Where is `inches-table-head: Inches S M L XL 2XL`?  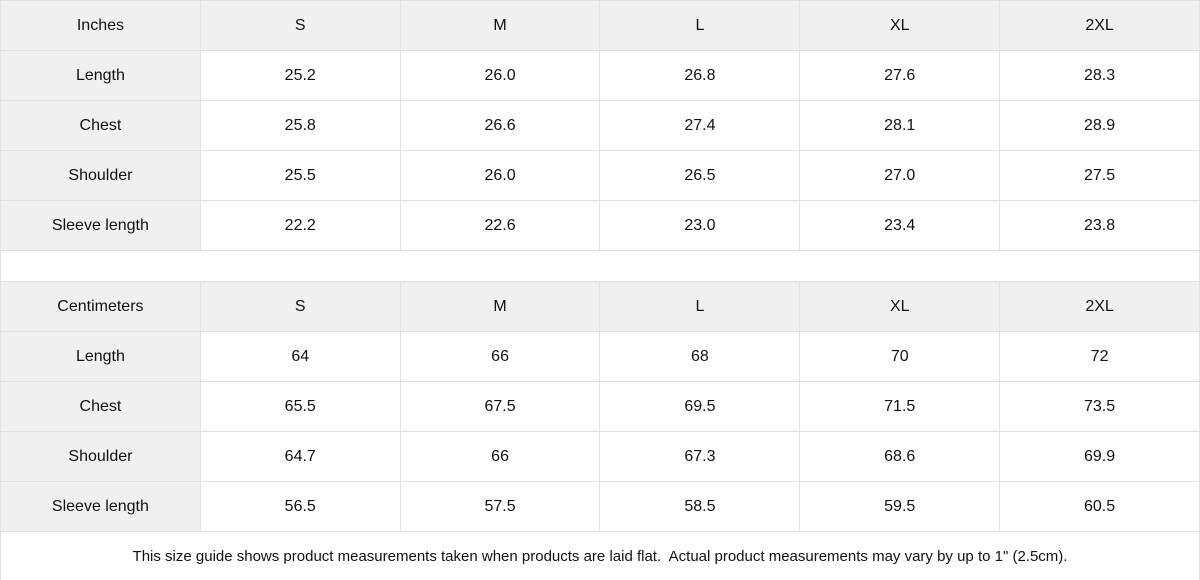
inches-table-head: Inches S M L XL 2XL is located at coordinates (600, 25).